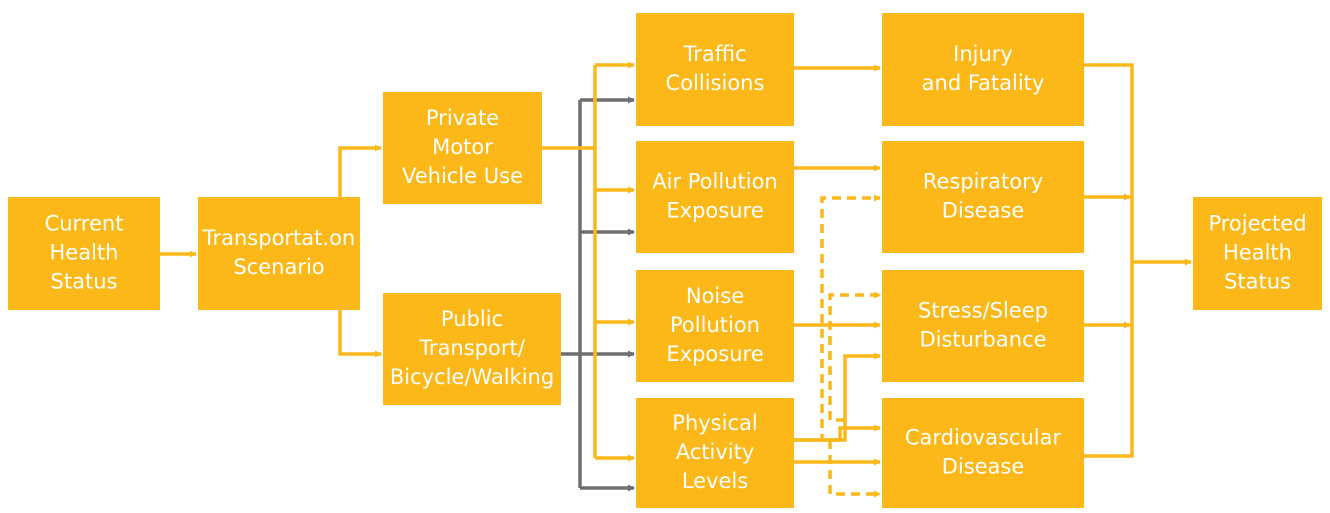 Image resolution: width=1330 pixels, height=513 pixels. I want to click on node-label: Collisions, so click(715, 83).